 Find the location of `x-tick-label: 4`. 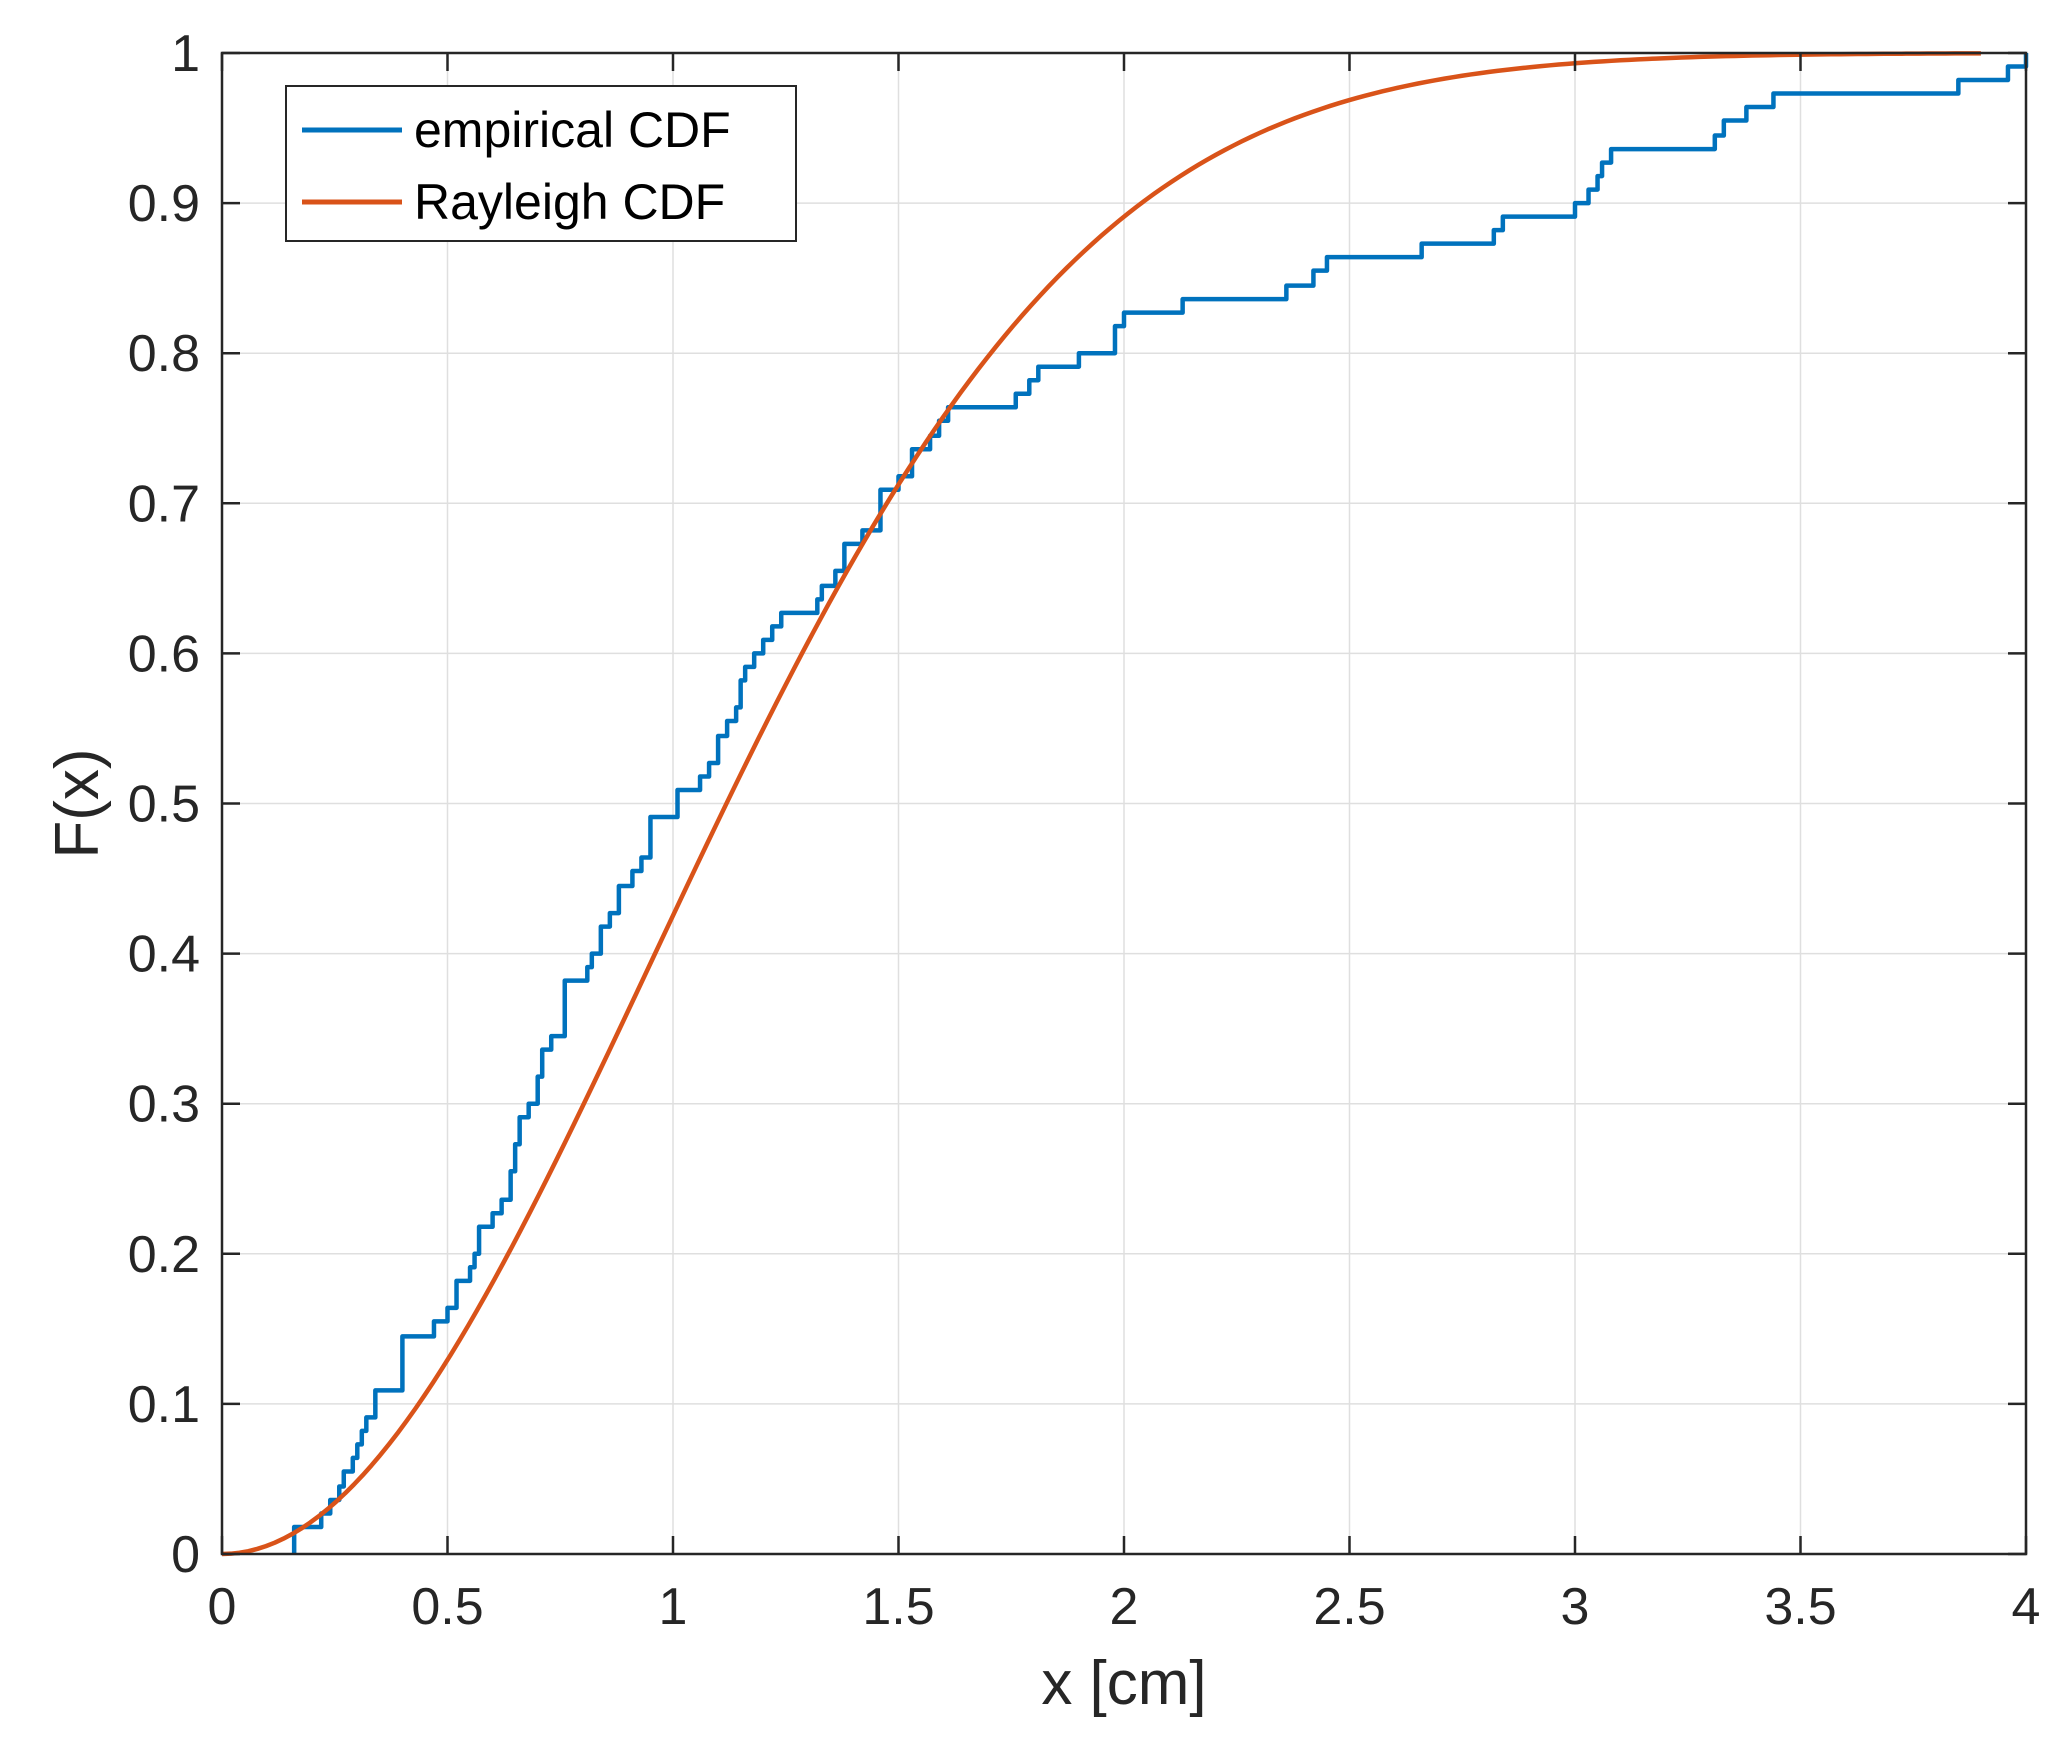

x-tick-label: 4 is located at coordinates (2026, 1607).